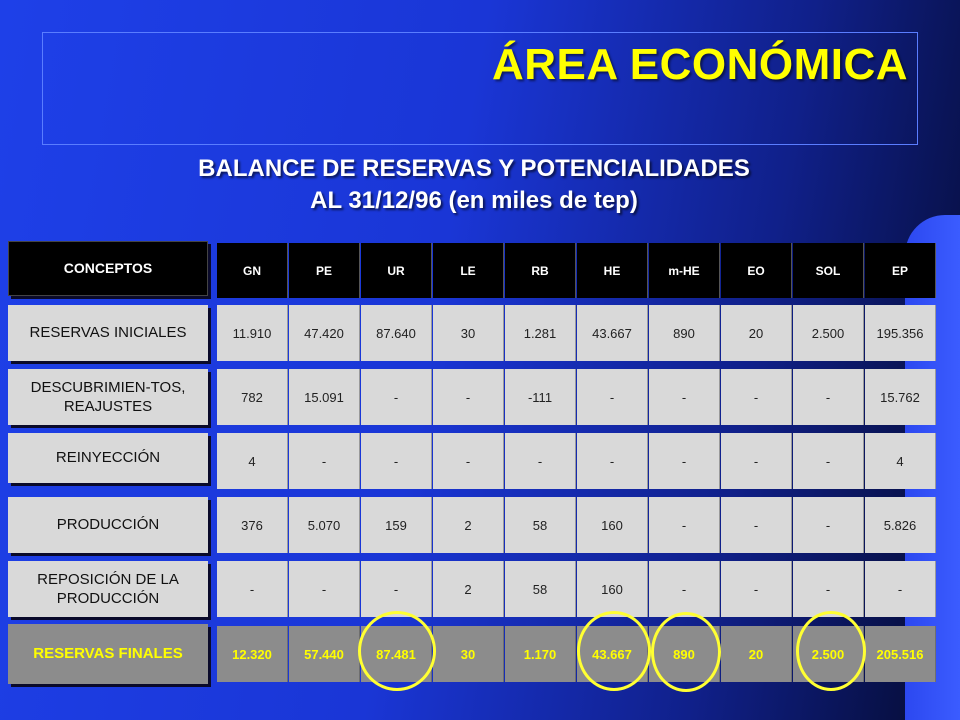  What do you see at coordinates (396, 270) in the screenshot?
I see `column-header-ur: UR` at bounding box center [396, 270].